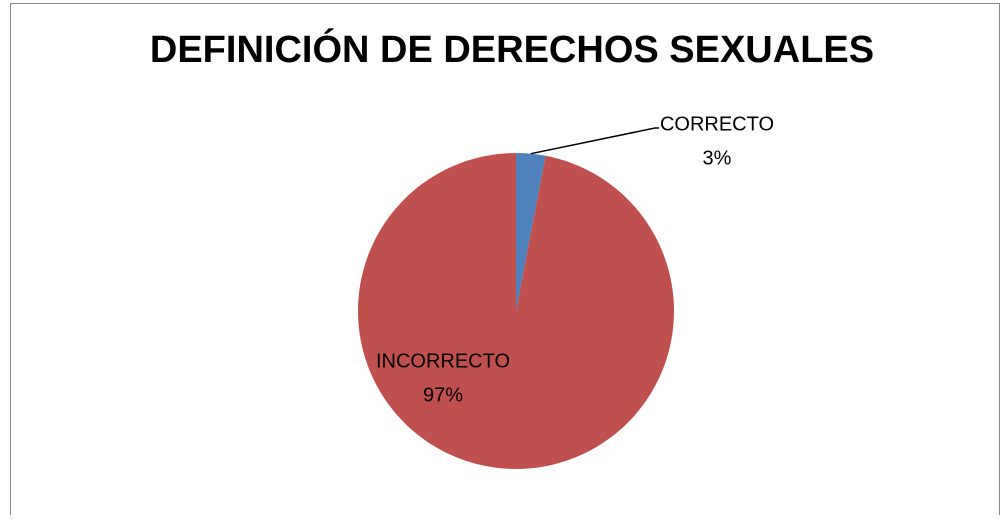  I want to click on data-label: 3%, so click(717, 158).